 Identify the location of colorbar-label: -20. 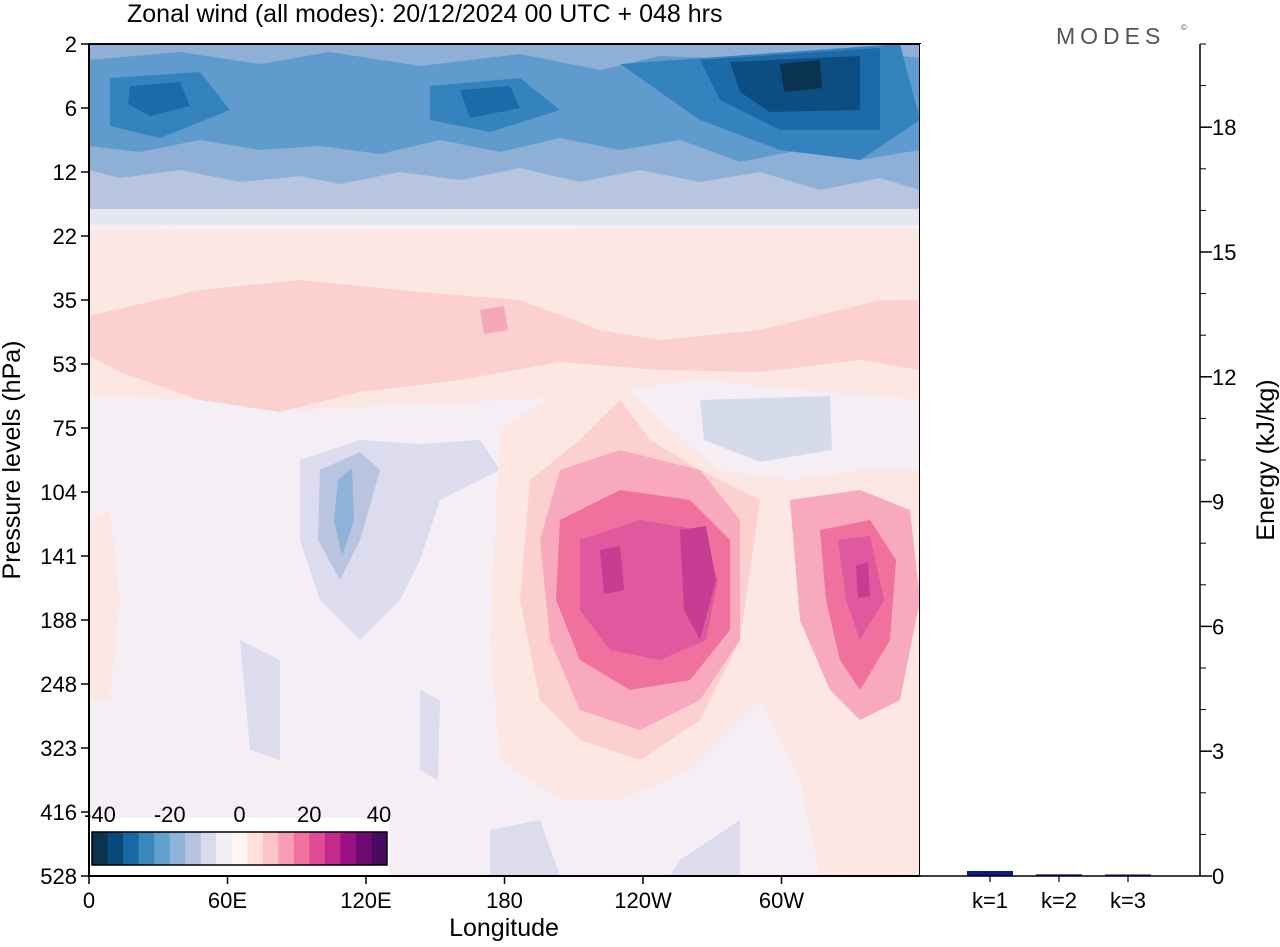
(170, 814).